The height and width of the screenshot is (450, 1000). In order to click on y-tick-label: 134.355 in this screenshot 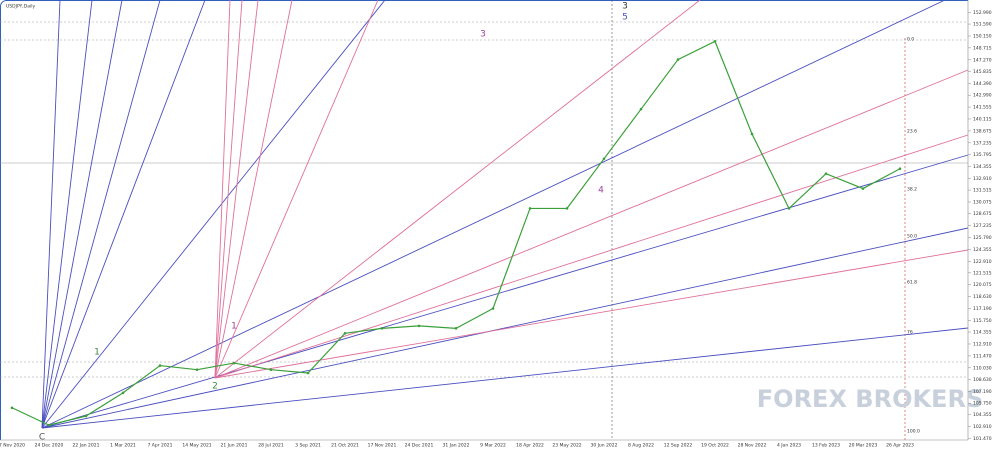, I will do `click(982, 167)`.